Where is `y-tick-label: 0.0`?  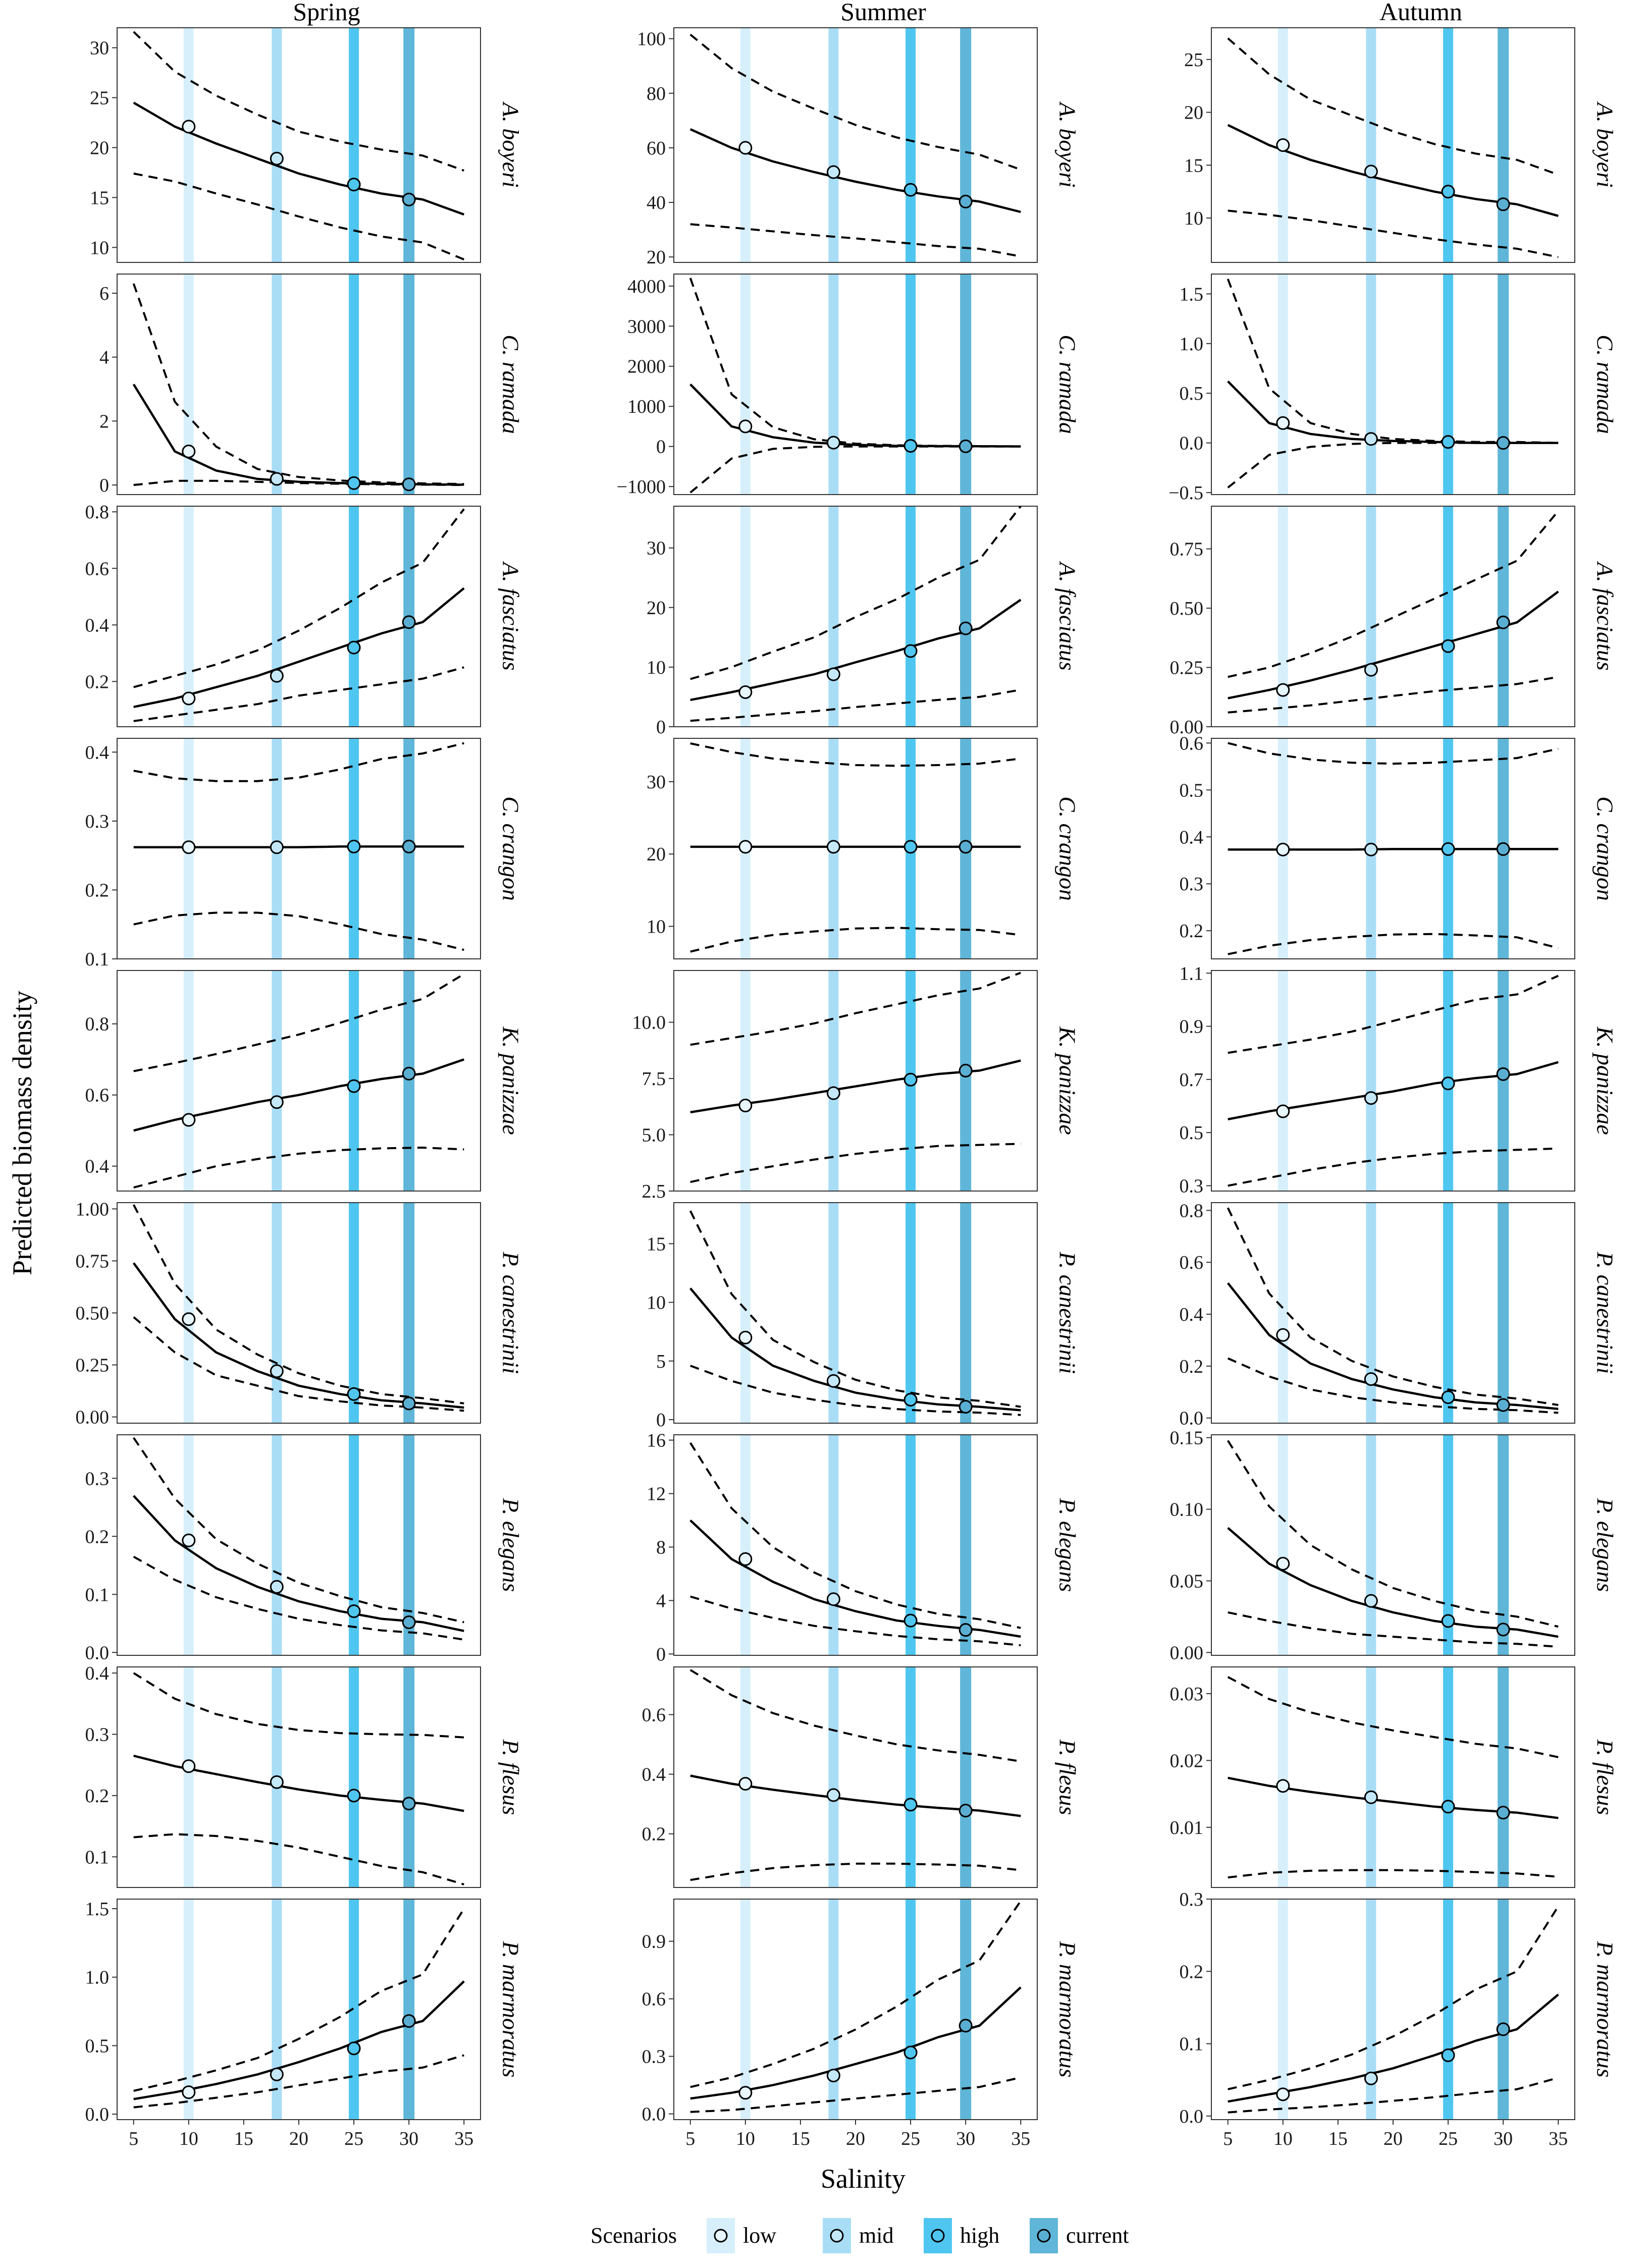
y-tick-label: 0.0 is located at coordinates (1192, 1418).